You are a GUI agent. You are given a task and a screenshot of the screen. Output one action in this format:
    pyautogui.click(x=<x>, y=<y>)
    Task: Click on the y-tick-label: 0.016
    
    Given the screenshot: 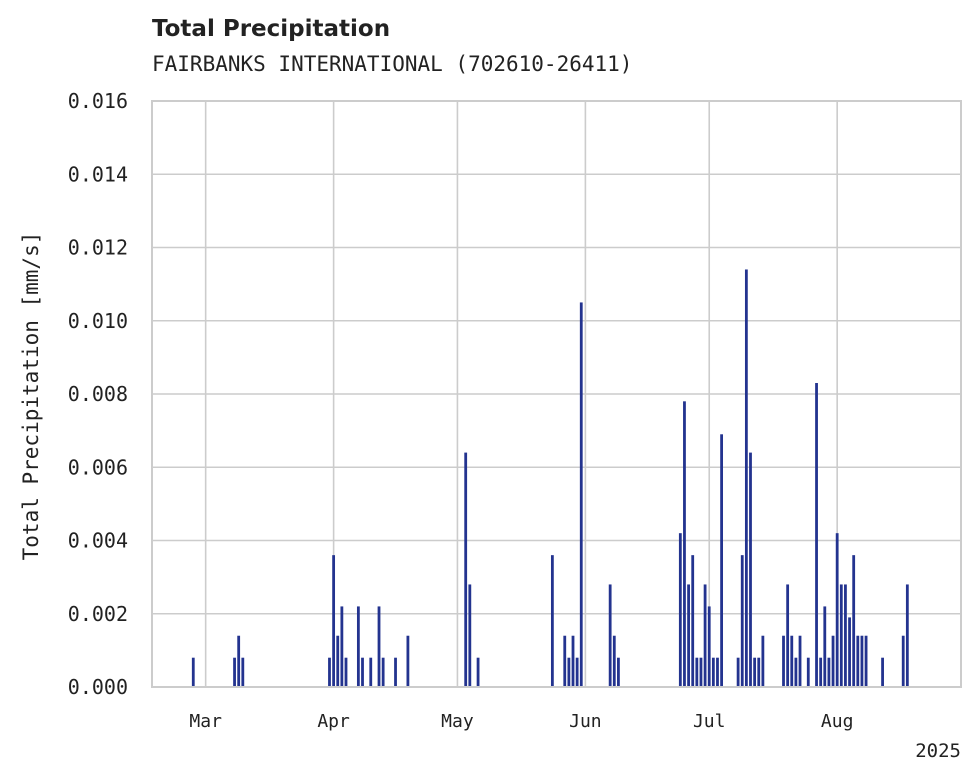 What is the action you would take?
    pyautogui.click(x=98, y=101)
    